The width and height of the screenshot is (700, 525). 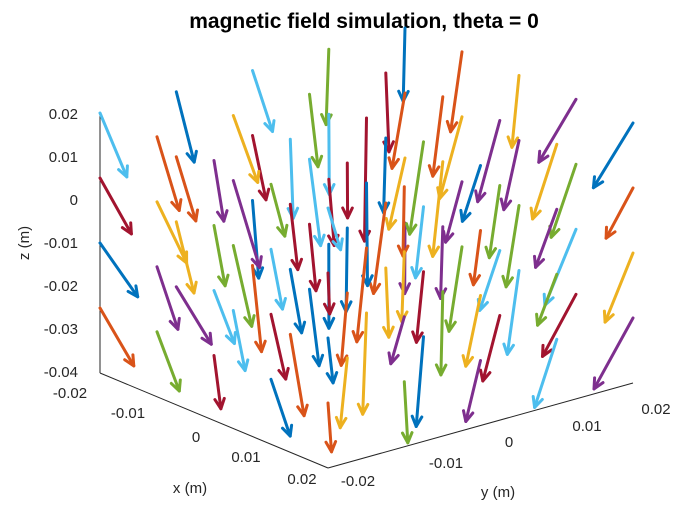 What do you see at coordinates (655, 409) in the screenshot?
I see `y-tick-label: 0.02` at bounding box center [655, 409].